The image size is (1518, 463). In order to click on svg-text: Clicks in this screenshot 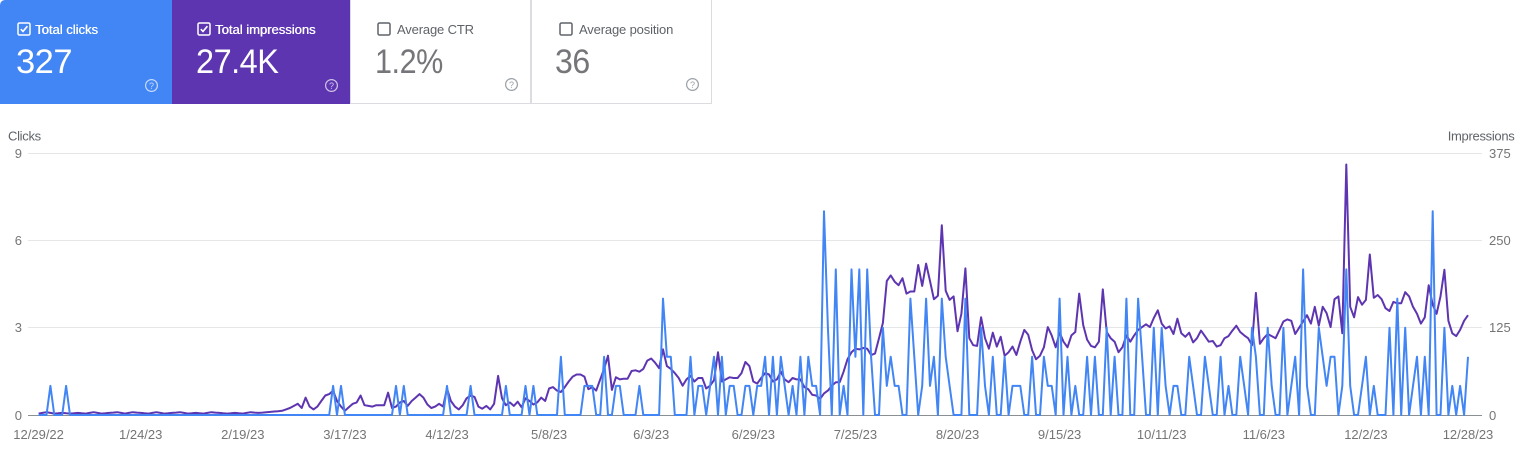, I will do `click(25, 136)`.